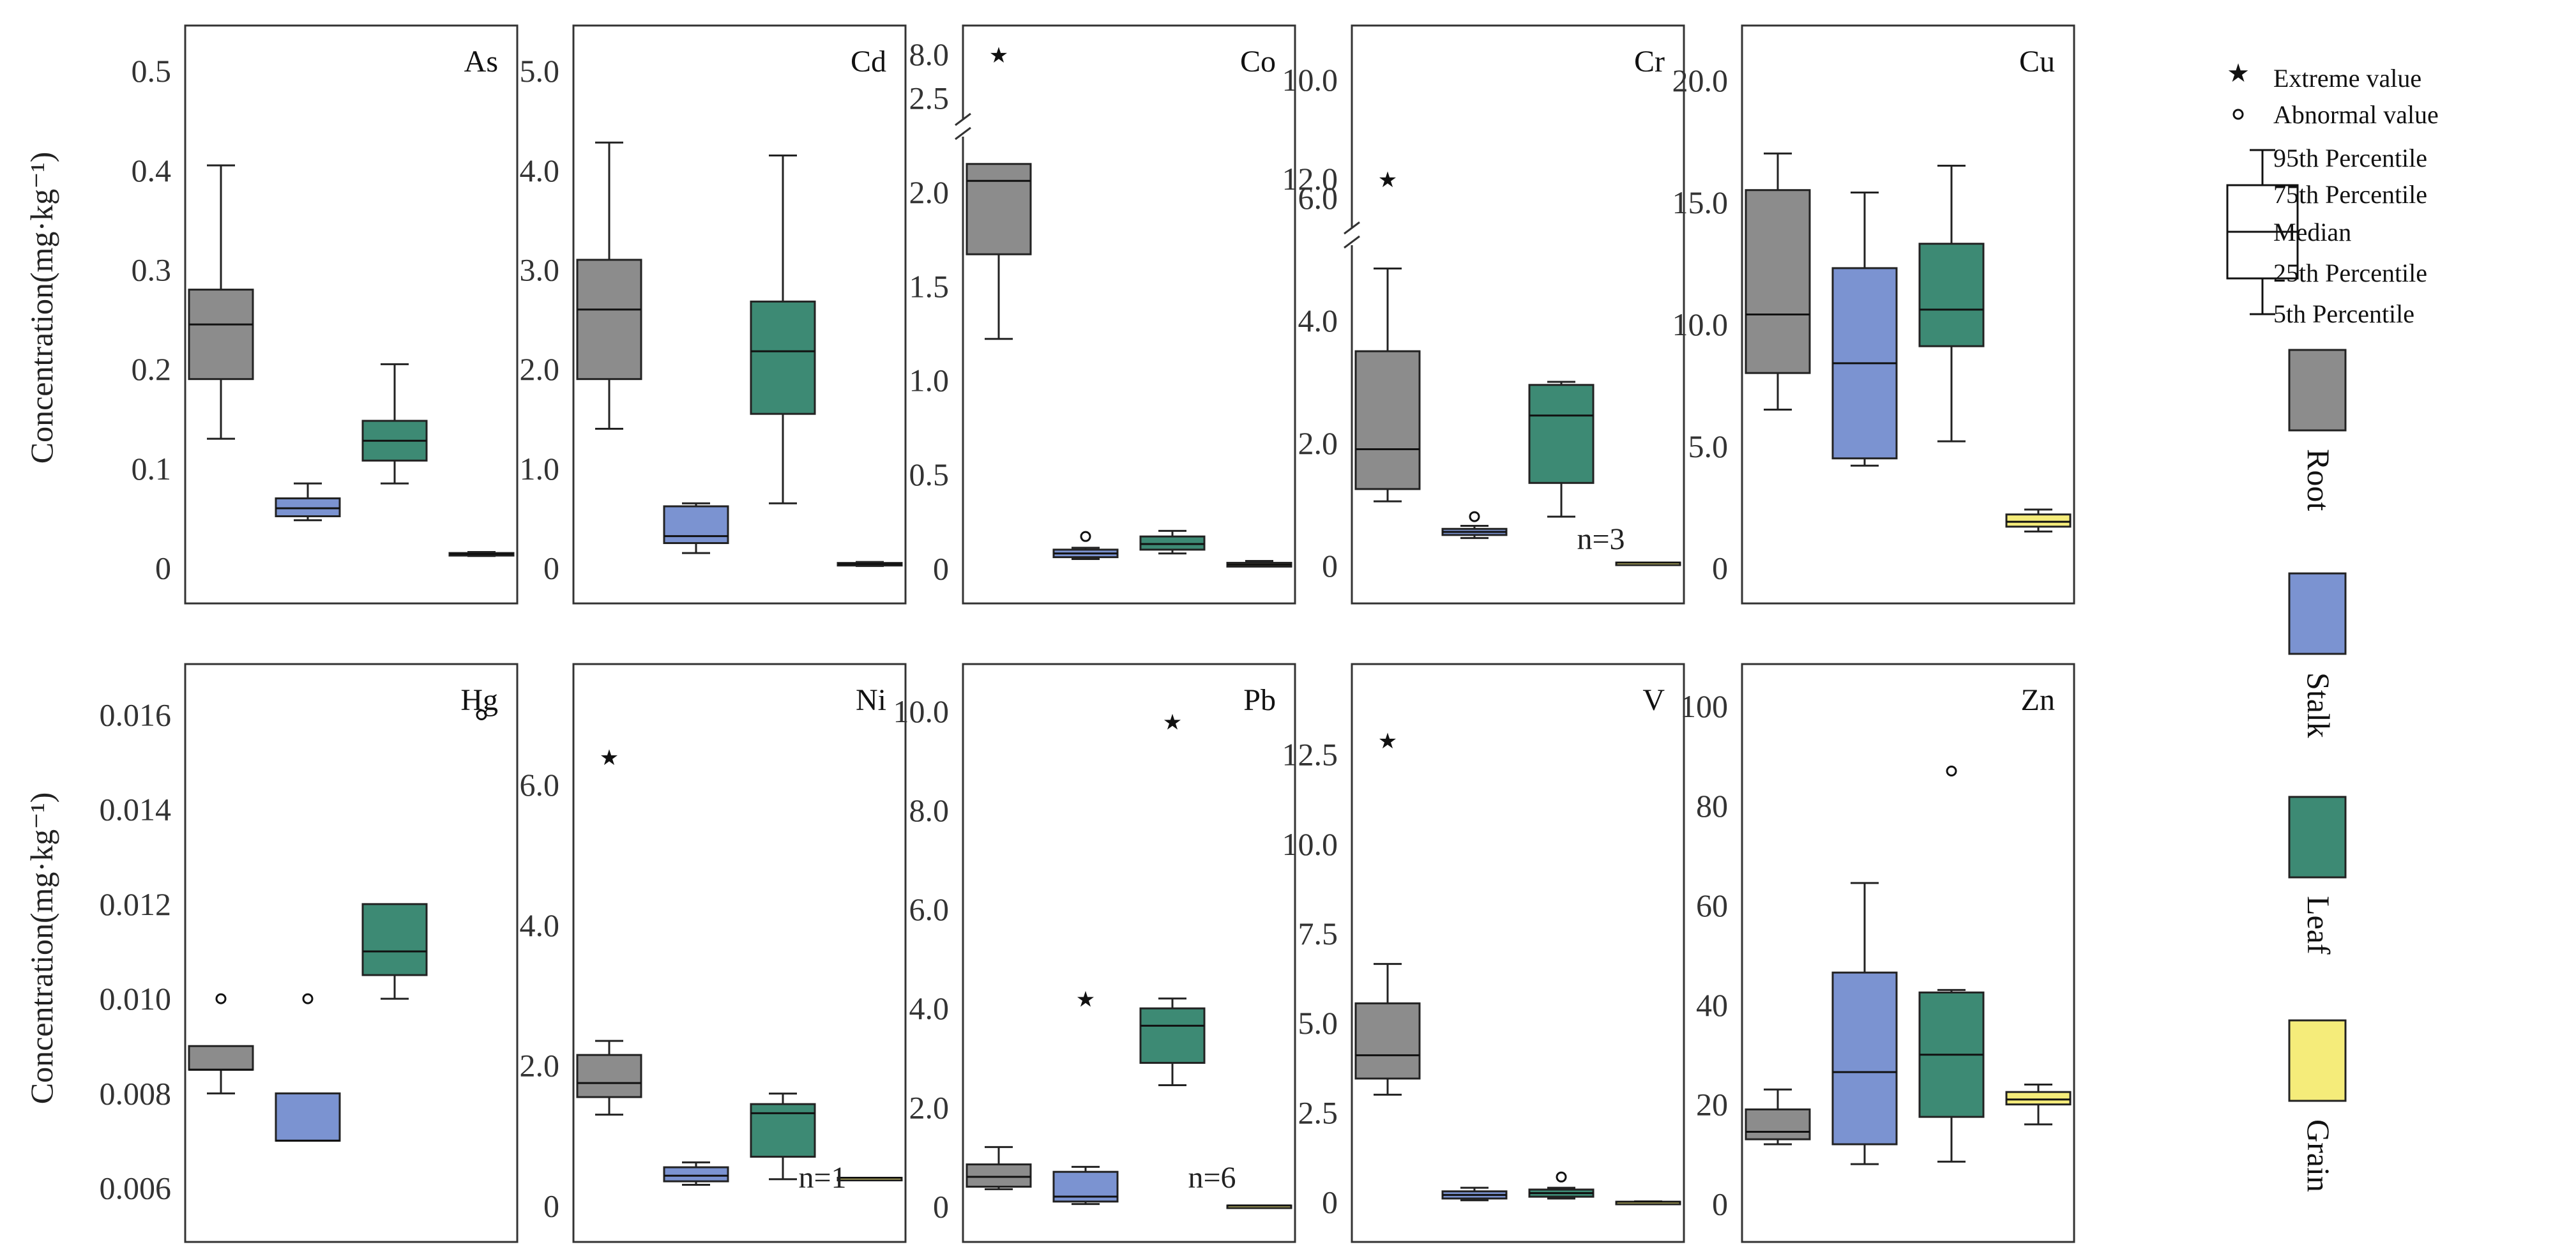 Image resolution: width=2576 pixels, height=1256 pixels. I want to click on legend-abnormal-label: Abnormal value, so click(2356, 114).